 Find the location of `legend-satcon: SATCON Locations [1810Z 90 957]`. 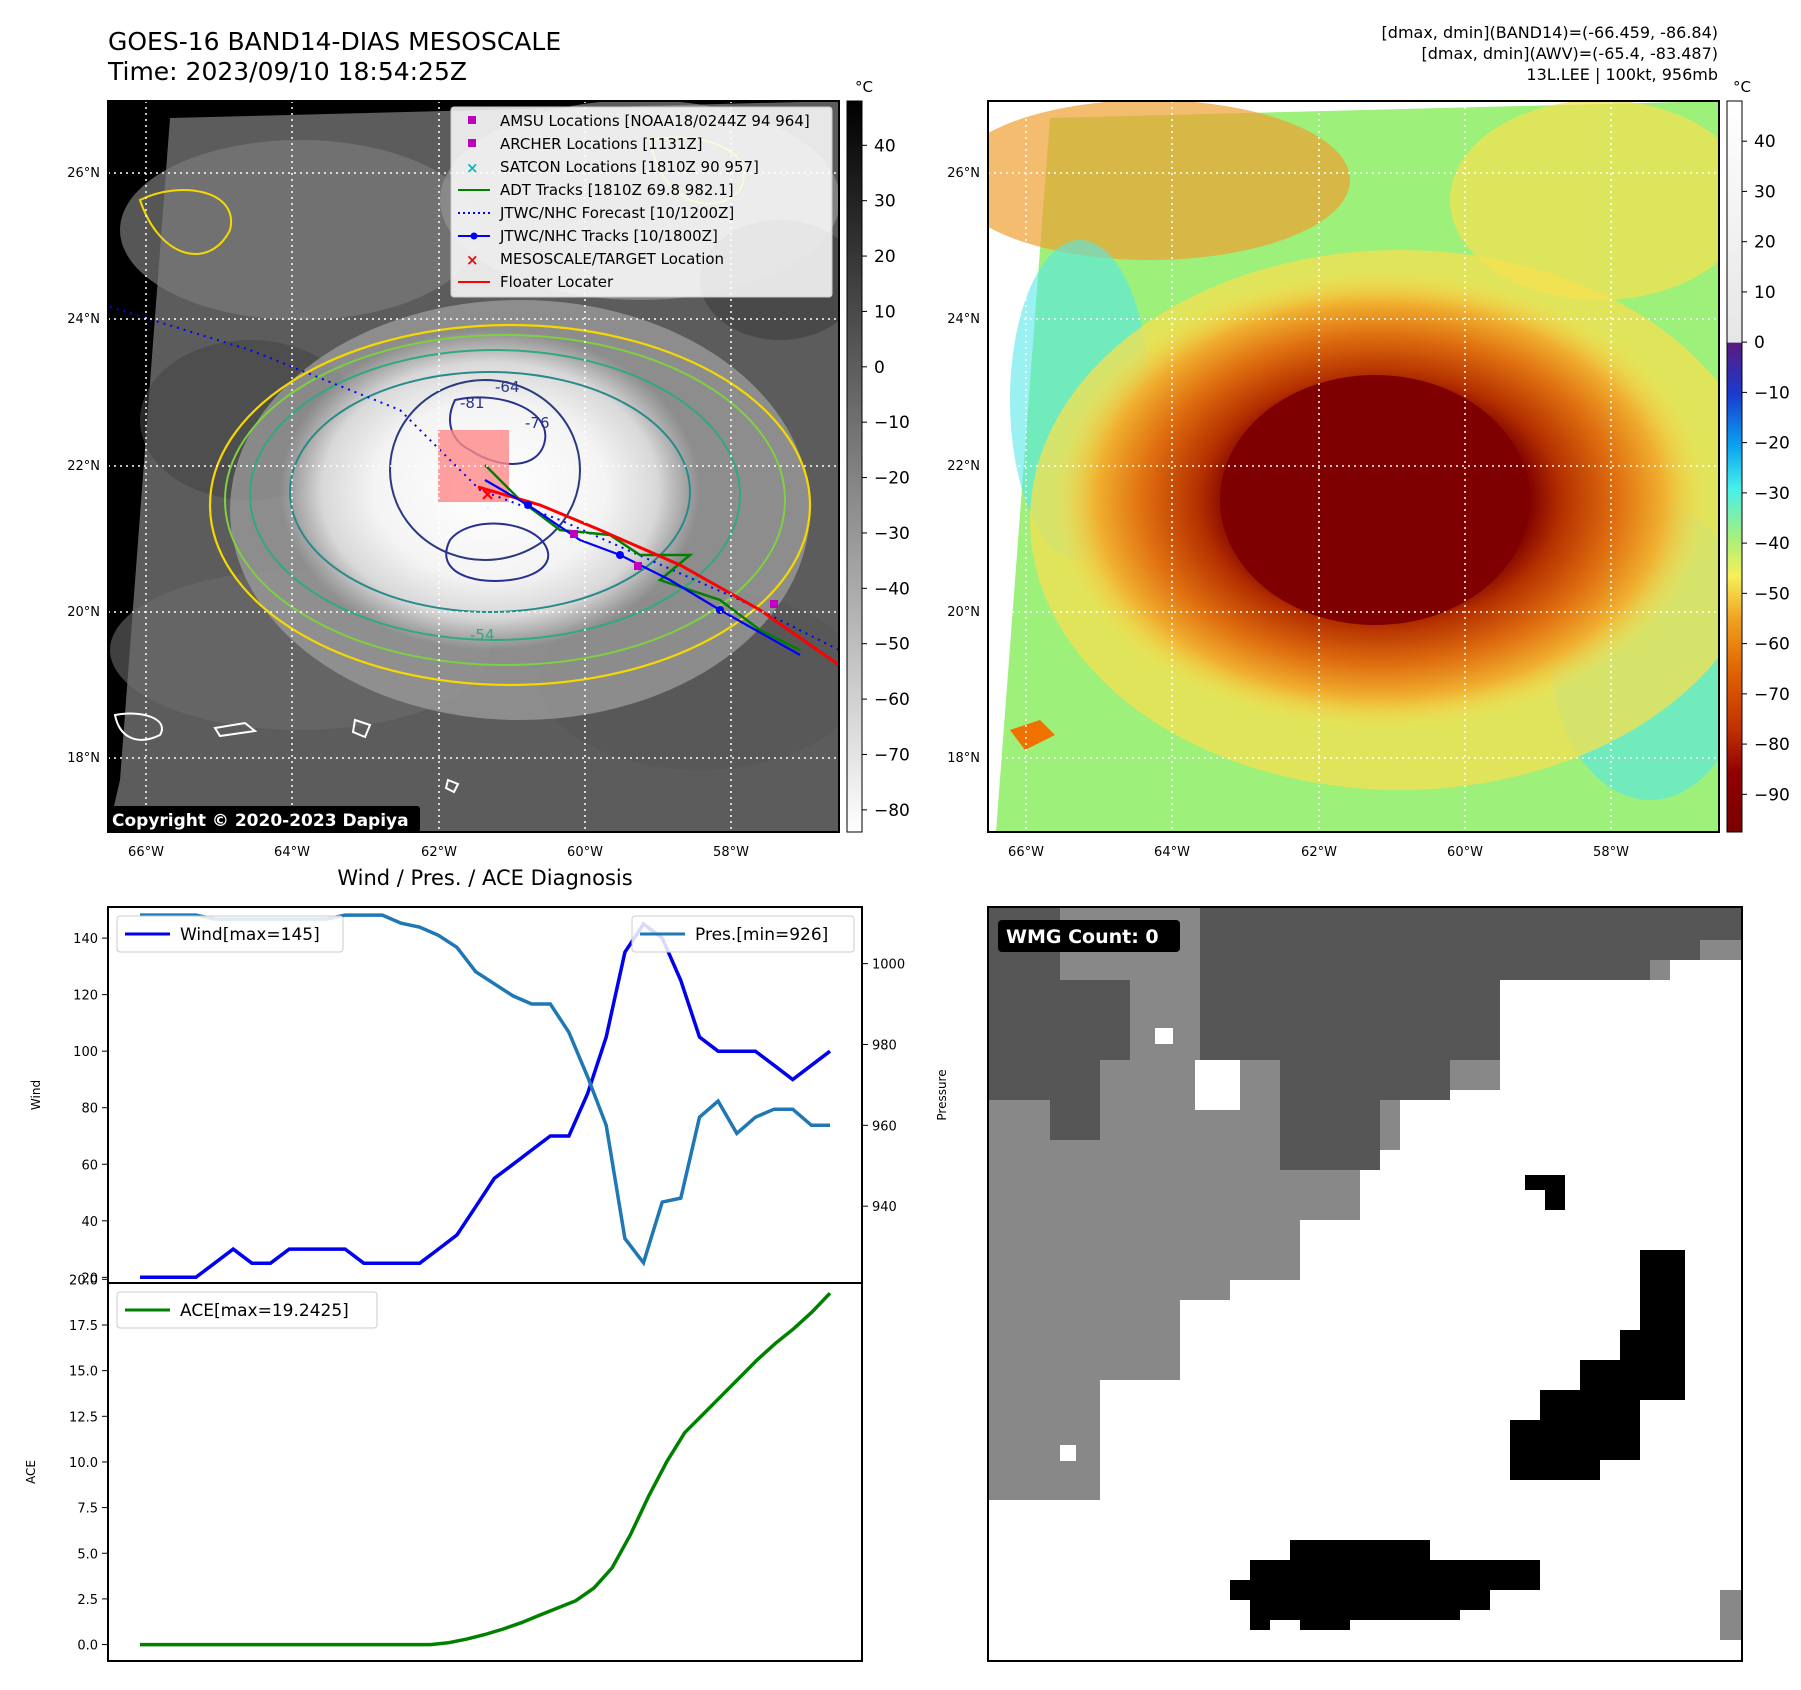

legend-satcon: SATCON Locations [1810Z 90 957] is located at coordinates (629, 167).